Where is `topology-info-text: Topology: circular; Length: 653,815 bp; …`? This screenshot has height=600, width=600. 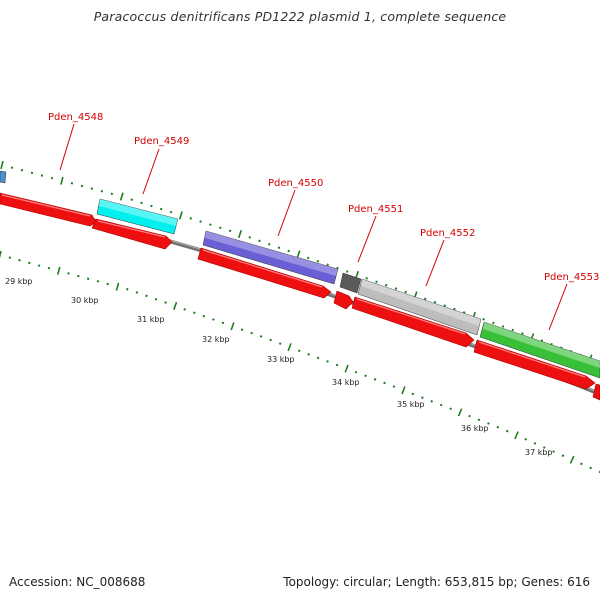 topology-info-text: Topology: circular; Length: 653,815 bp; … is located at coordinates (436, 582).